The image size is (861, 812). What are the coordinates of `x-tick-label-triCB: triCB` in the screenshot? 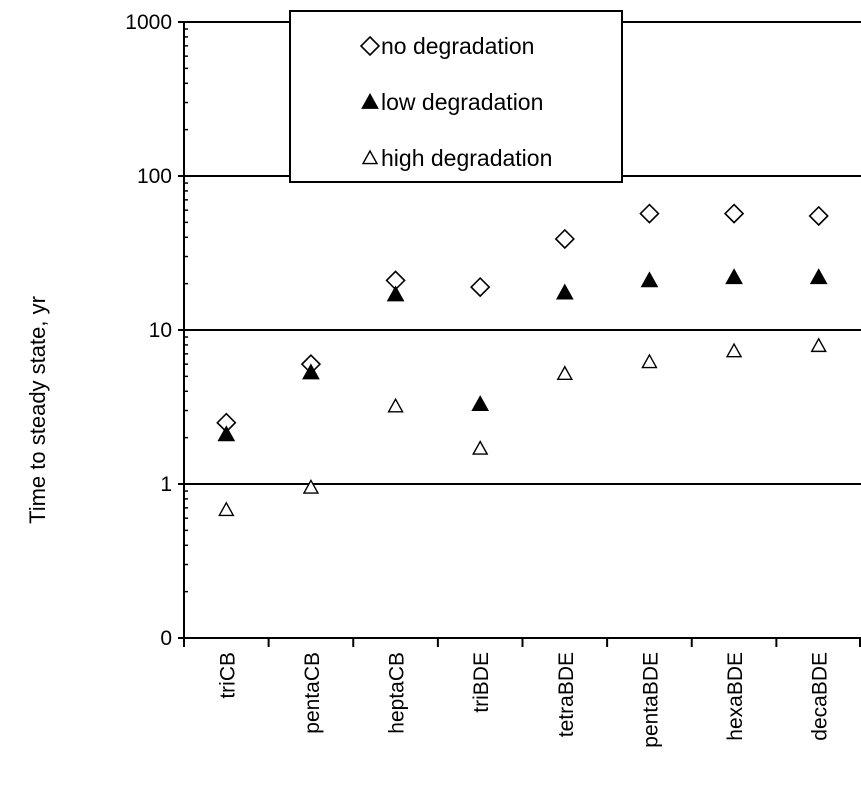 It's located at (227, 675).